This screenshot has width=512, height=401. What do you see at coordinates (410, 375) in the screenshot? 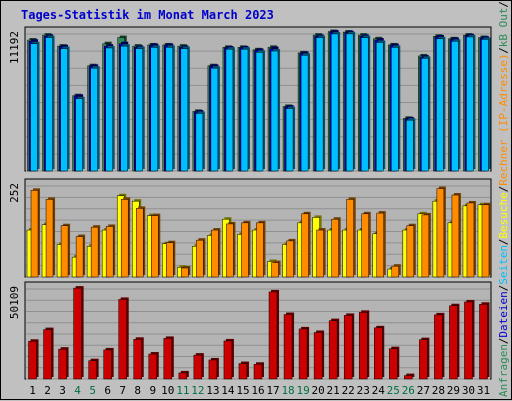
I see `bar-shadow-kbytes-kb-f` at bounding box center [410, 375].